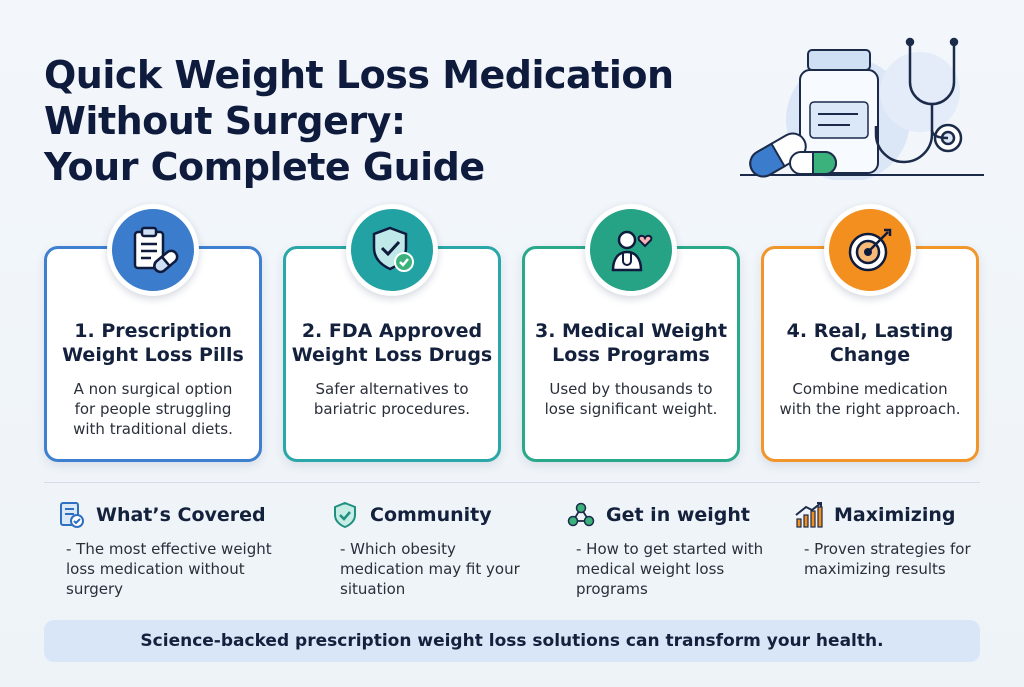 Image resolution: width=1024 pixels, height=687 pixels. I want to click on card-text-line: A non surgical option, so click(153, 389).